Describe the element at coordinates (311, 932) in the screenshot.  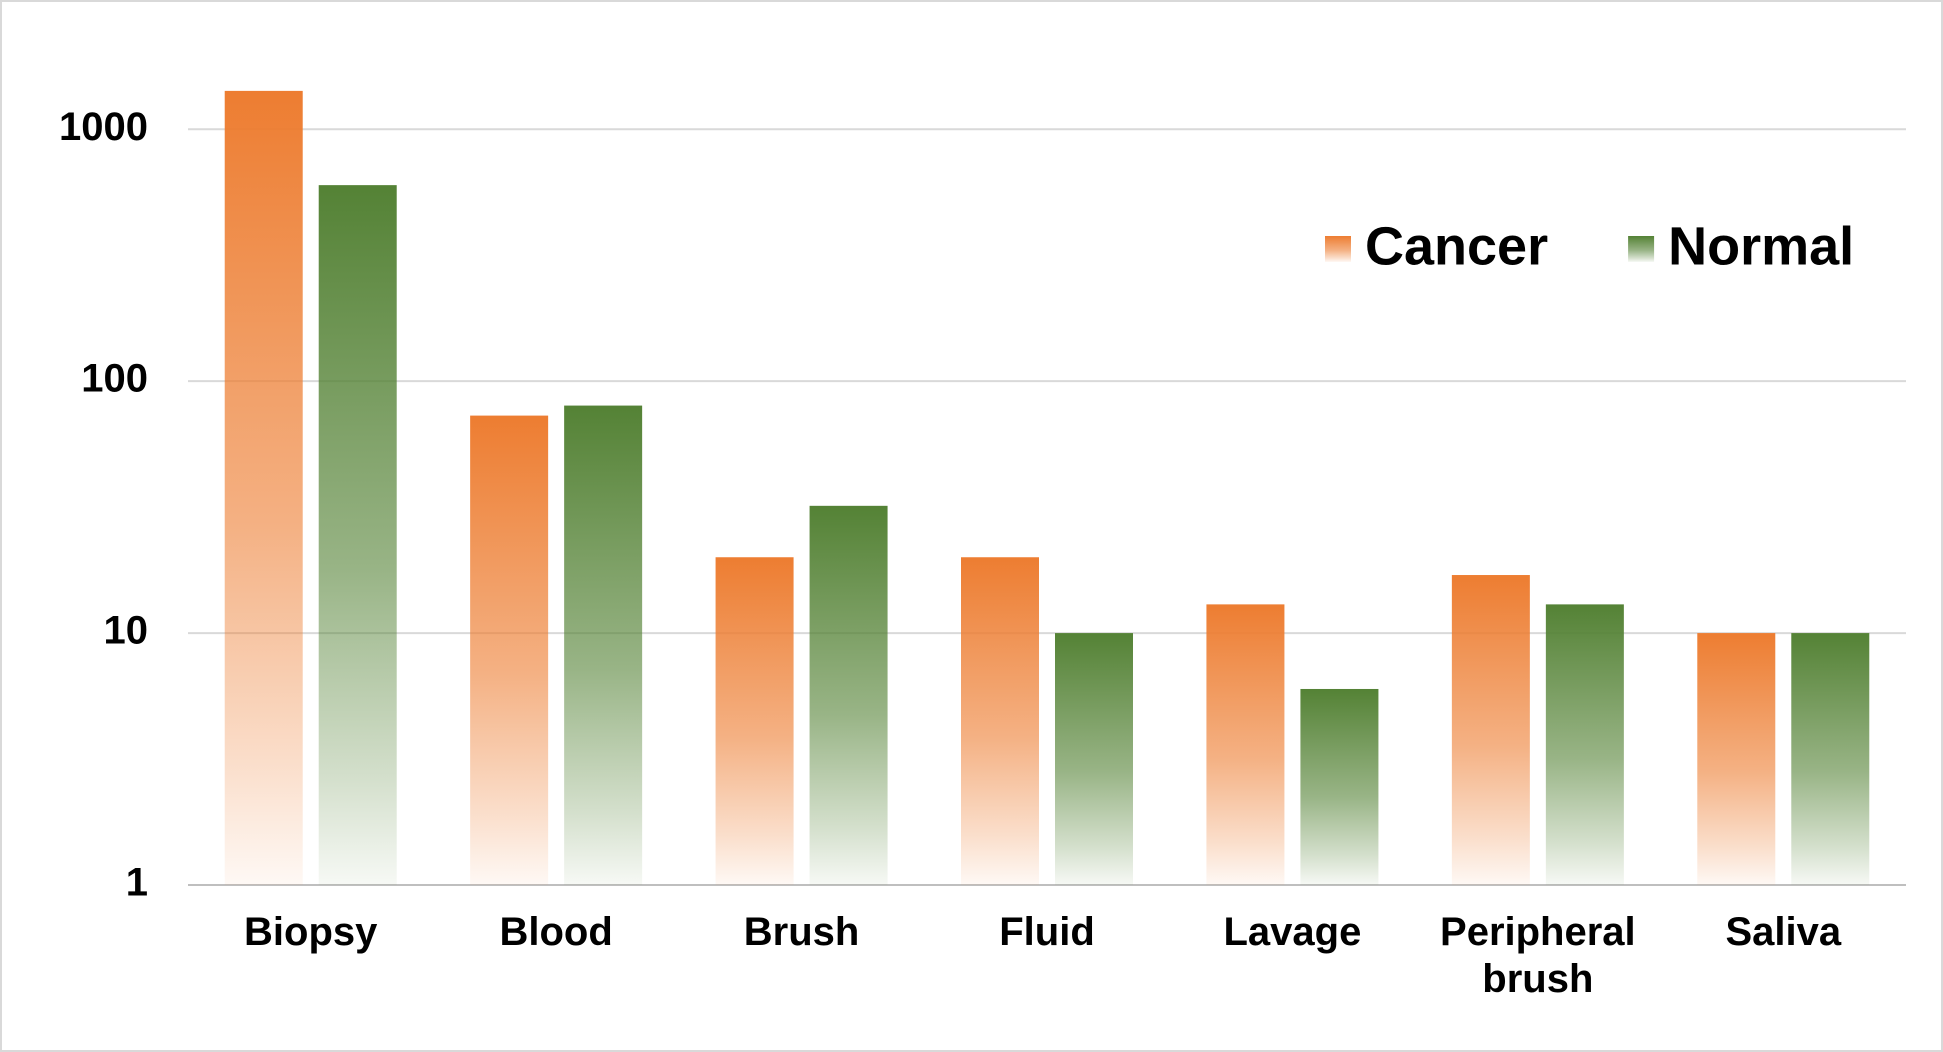
I see `x-tick-label: Biopsy` at that location.